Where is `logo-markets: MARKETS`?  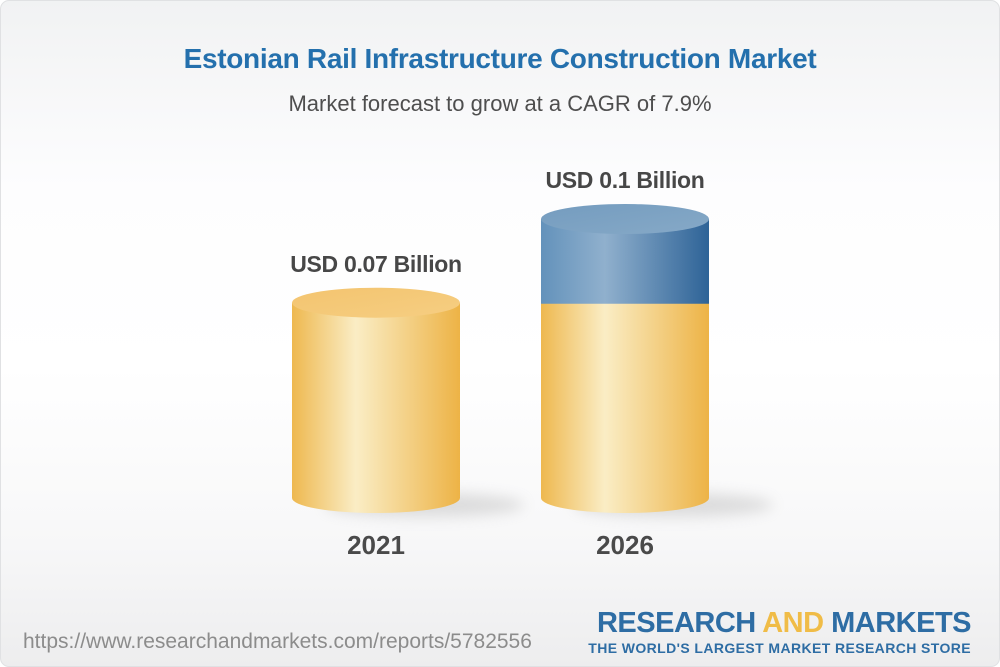
logo-markets: MARKETS is located at coordinates (901, 623).